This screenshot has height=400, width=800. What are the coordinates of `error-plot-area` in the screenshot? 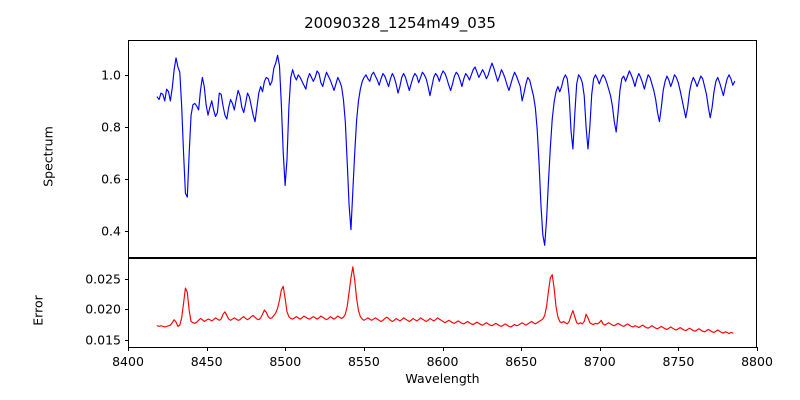 It's located at (445, 300).